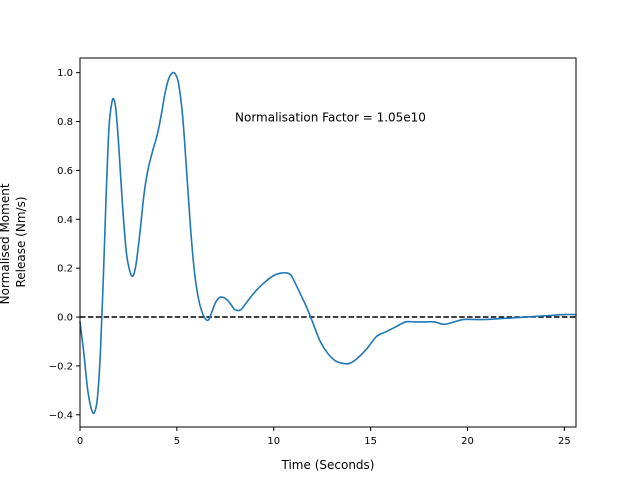  I want to click on x-axis-label: Time (Seconds), so click(328, 465).